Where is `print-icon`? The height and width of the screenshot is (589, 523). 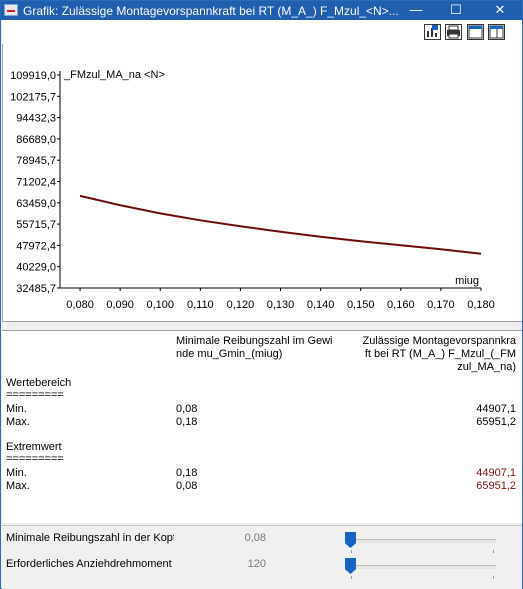 print-icon is located at coordinates (453, 32).